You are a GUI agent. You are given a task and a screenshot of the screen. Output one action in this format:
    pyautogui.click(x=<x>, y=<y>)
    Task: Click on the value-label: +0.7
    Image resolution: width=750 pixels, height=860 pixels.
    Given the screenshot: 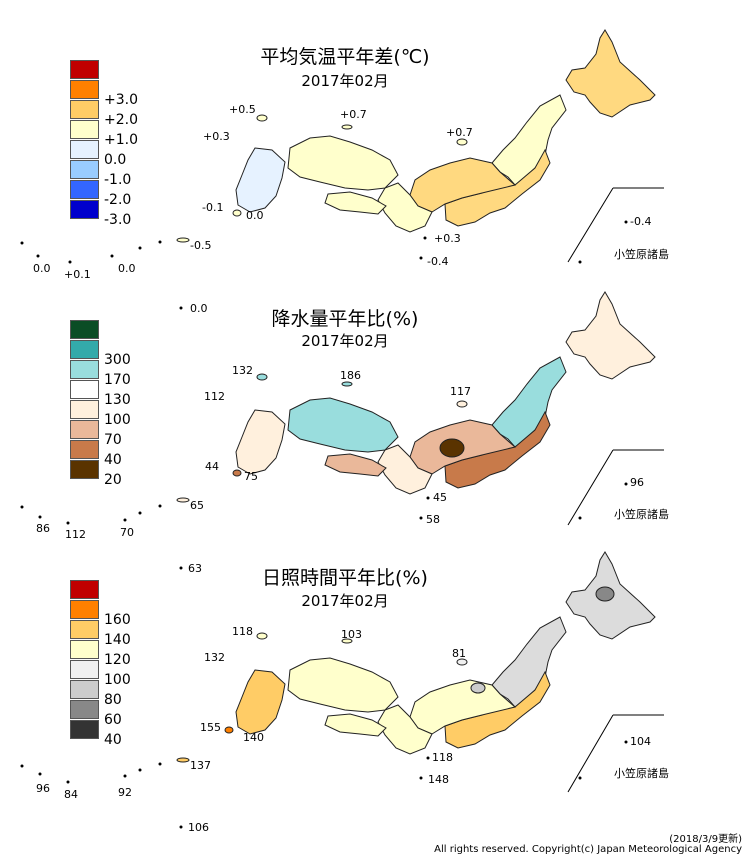 What is the action you would take?
    pyautogui.click(x=353, y=114)
    